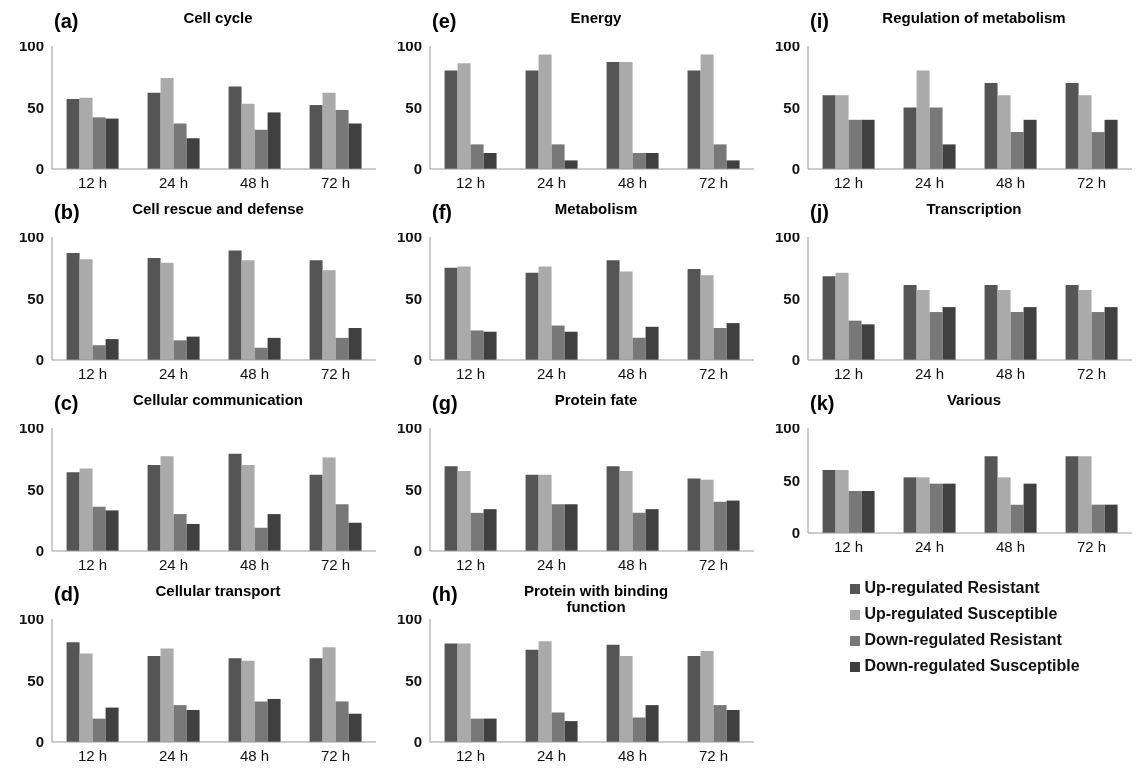  Describe the element at coordinates (952, 587) in the screenshot. I see `legend-label: Up-regulated Resistant` at that location.